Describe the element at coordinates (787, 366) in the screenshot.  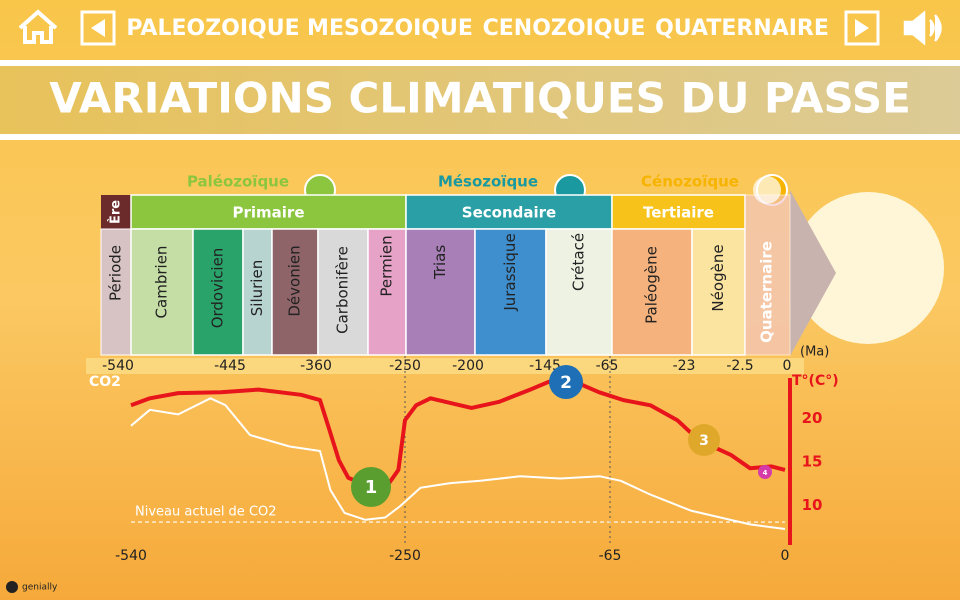
I see `age-label: 0` at that location.